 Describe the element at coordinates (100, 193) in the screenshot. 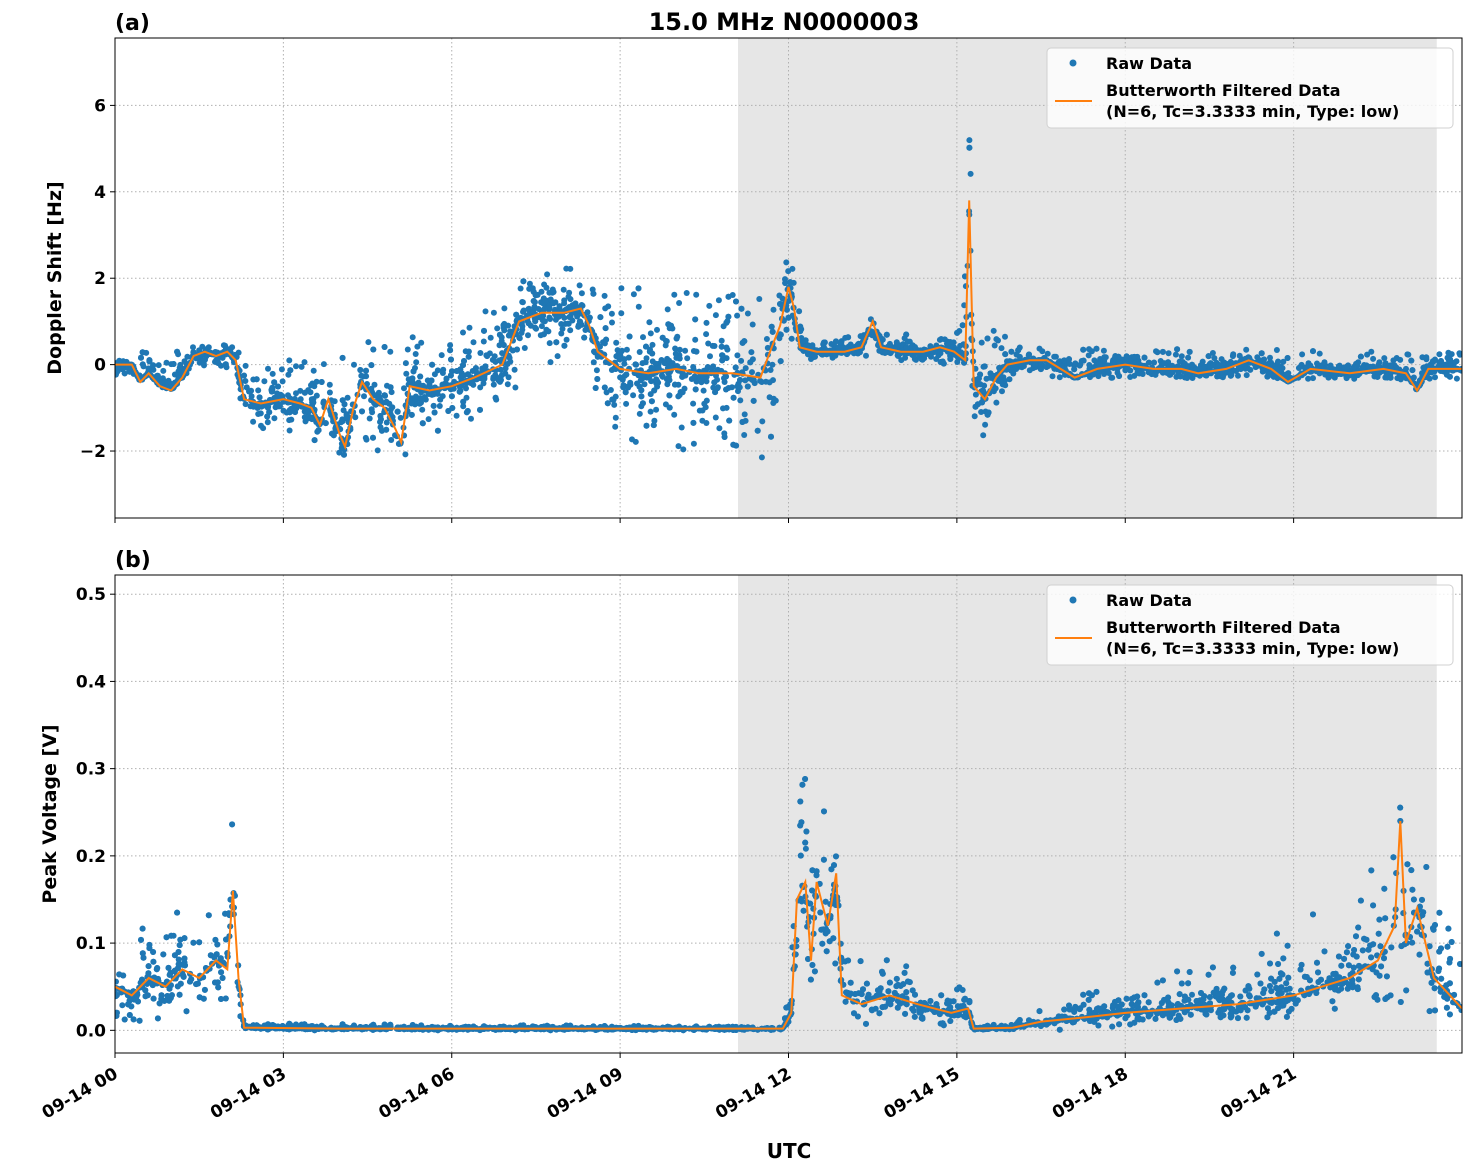

I see `y-tick-label: 4` at that location.